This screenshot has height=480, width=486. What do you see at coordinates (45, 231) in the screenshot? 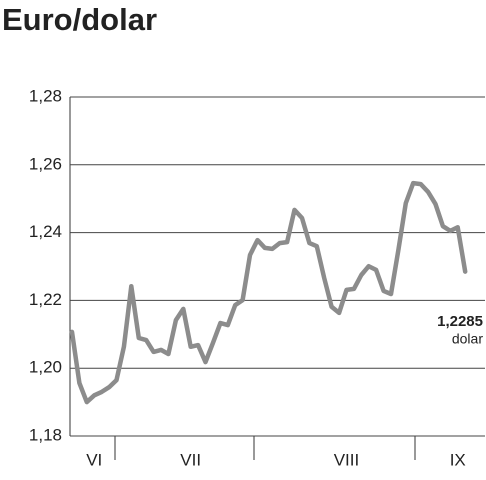
I see `y-tick-label: 1,24` at bounding box center [45, 231].